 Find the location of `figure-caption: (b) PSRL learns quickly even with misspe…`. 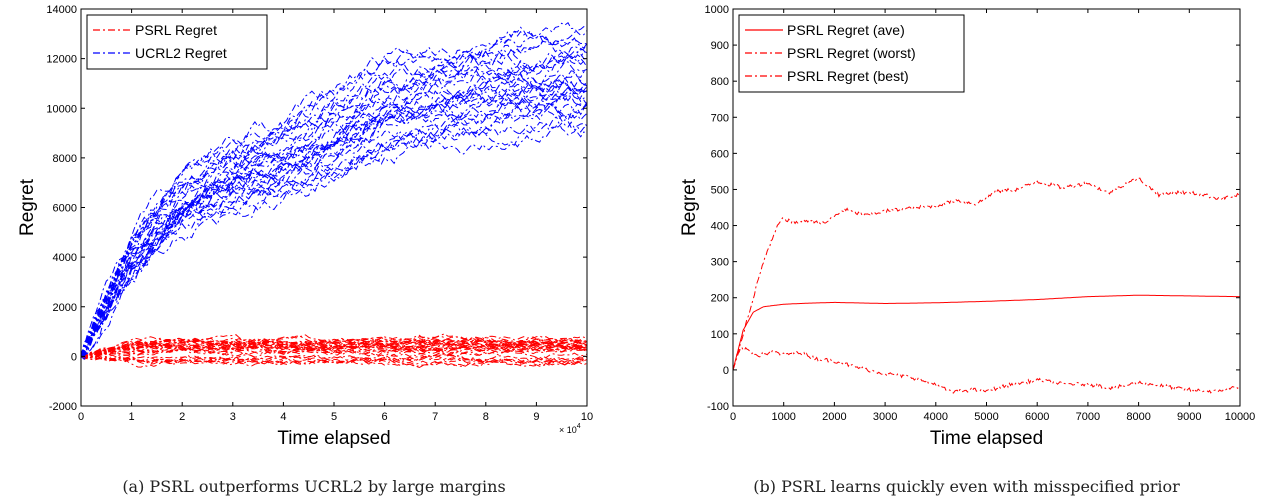

figure-caption: (b) PSRL learns quickly even with misspe… is located at coordinates (966, 486).